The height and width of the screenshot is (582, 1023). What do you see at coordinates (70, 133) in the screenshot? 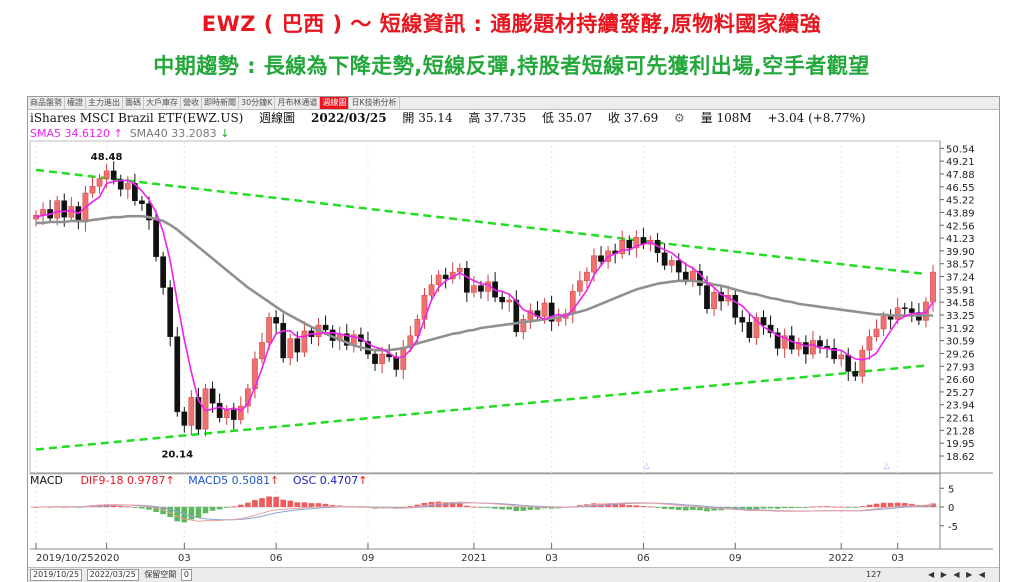
I see `sma5-legend: SMA5 34.6120` at bounding box center [70, 133].